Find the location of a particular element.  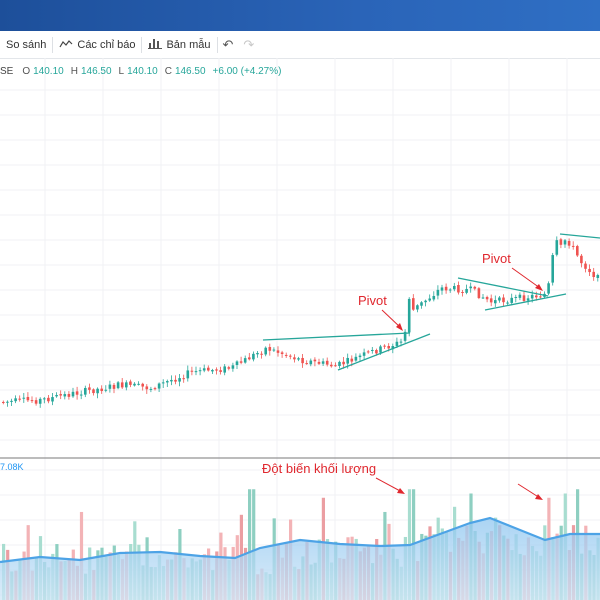

redo-icon: ↷ is located at coordinates (249, 44).